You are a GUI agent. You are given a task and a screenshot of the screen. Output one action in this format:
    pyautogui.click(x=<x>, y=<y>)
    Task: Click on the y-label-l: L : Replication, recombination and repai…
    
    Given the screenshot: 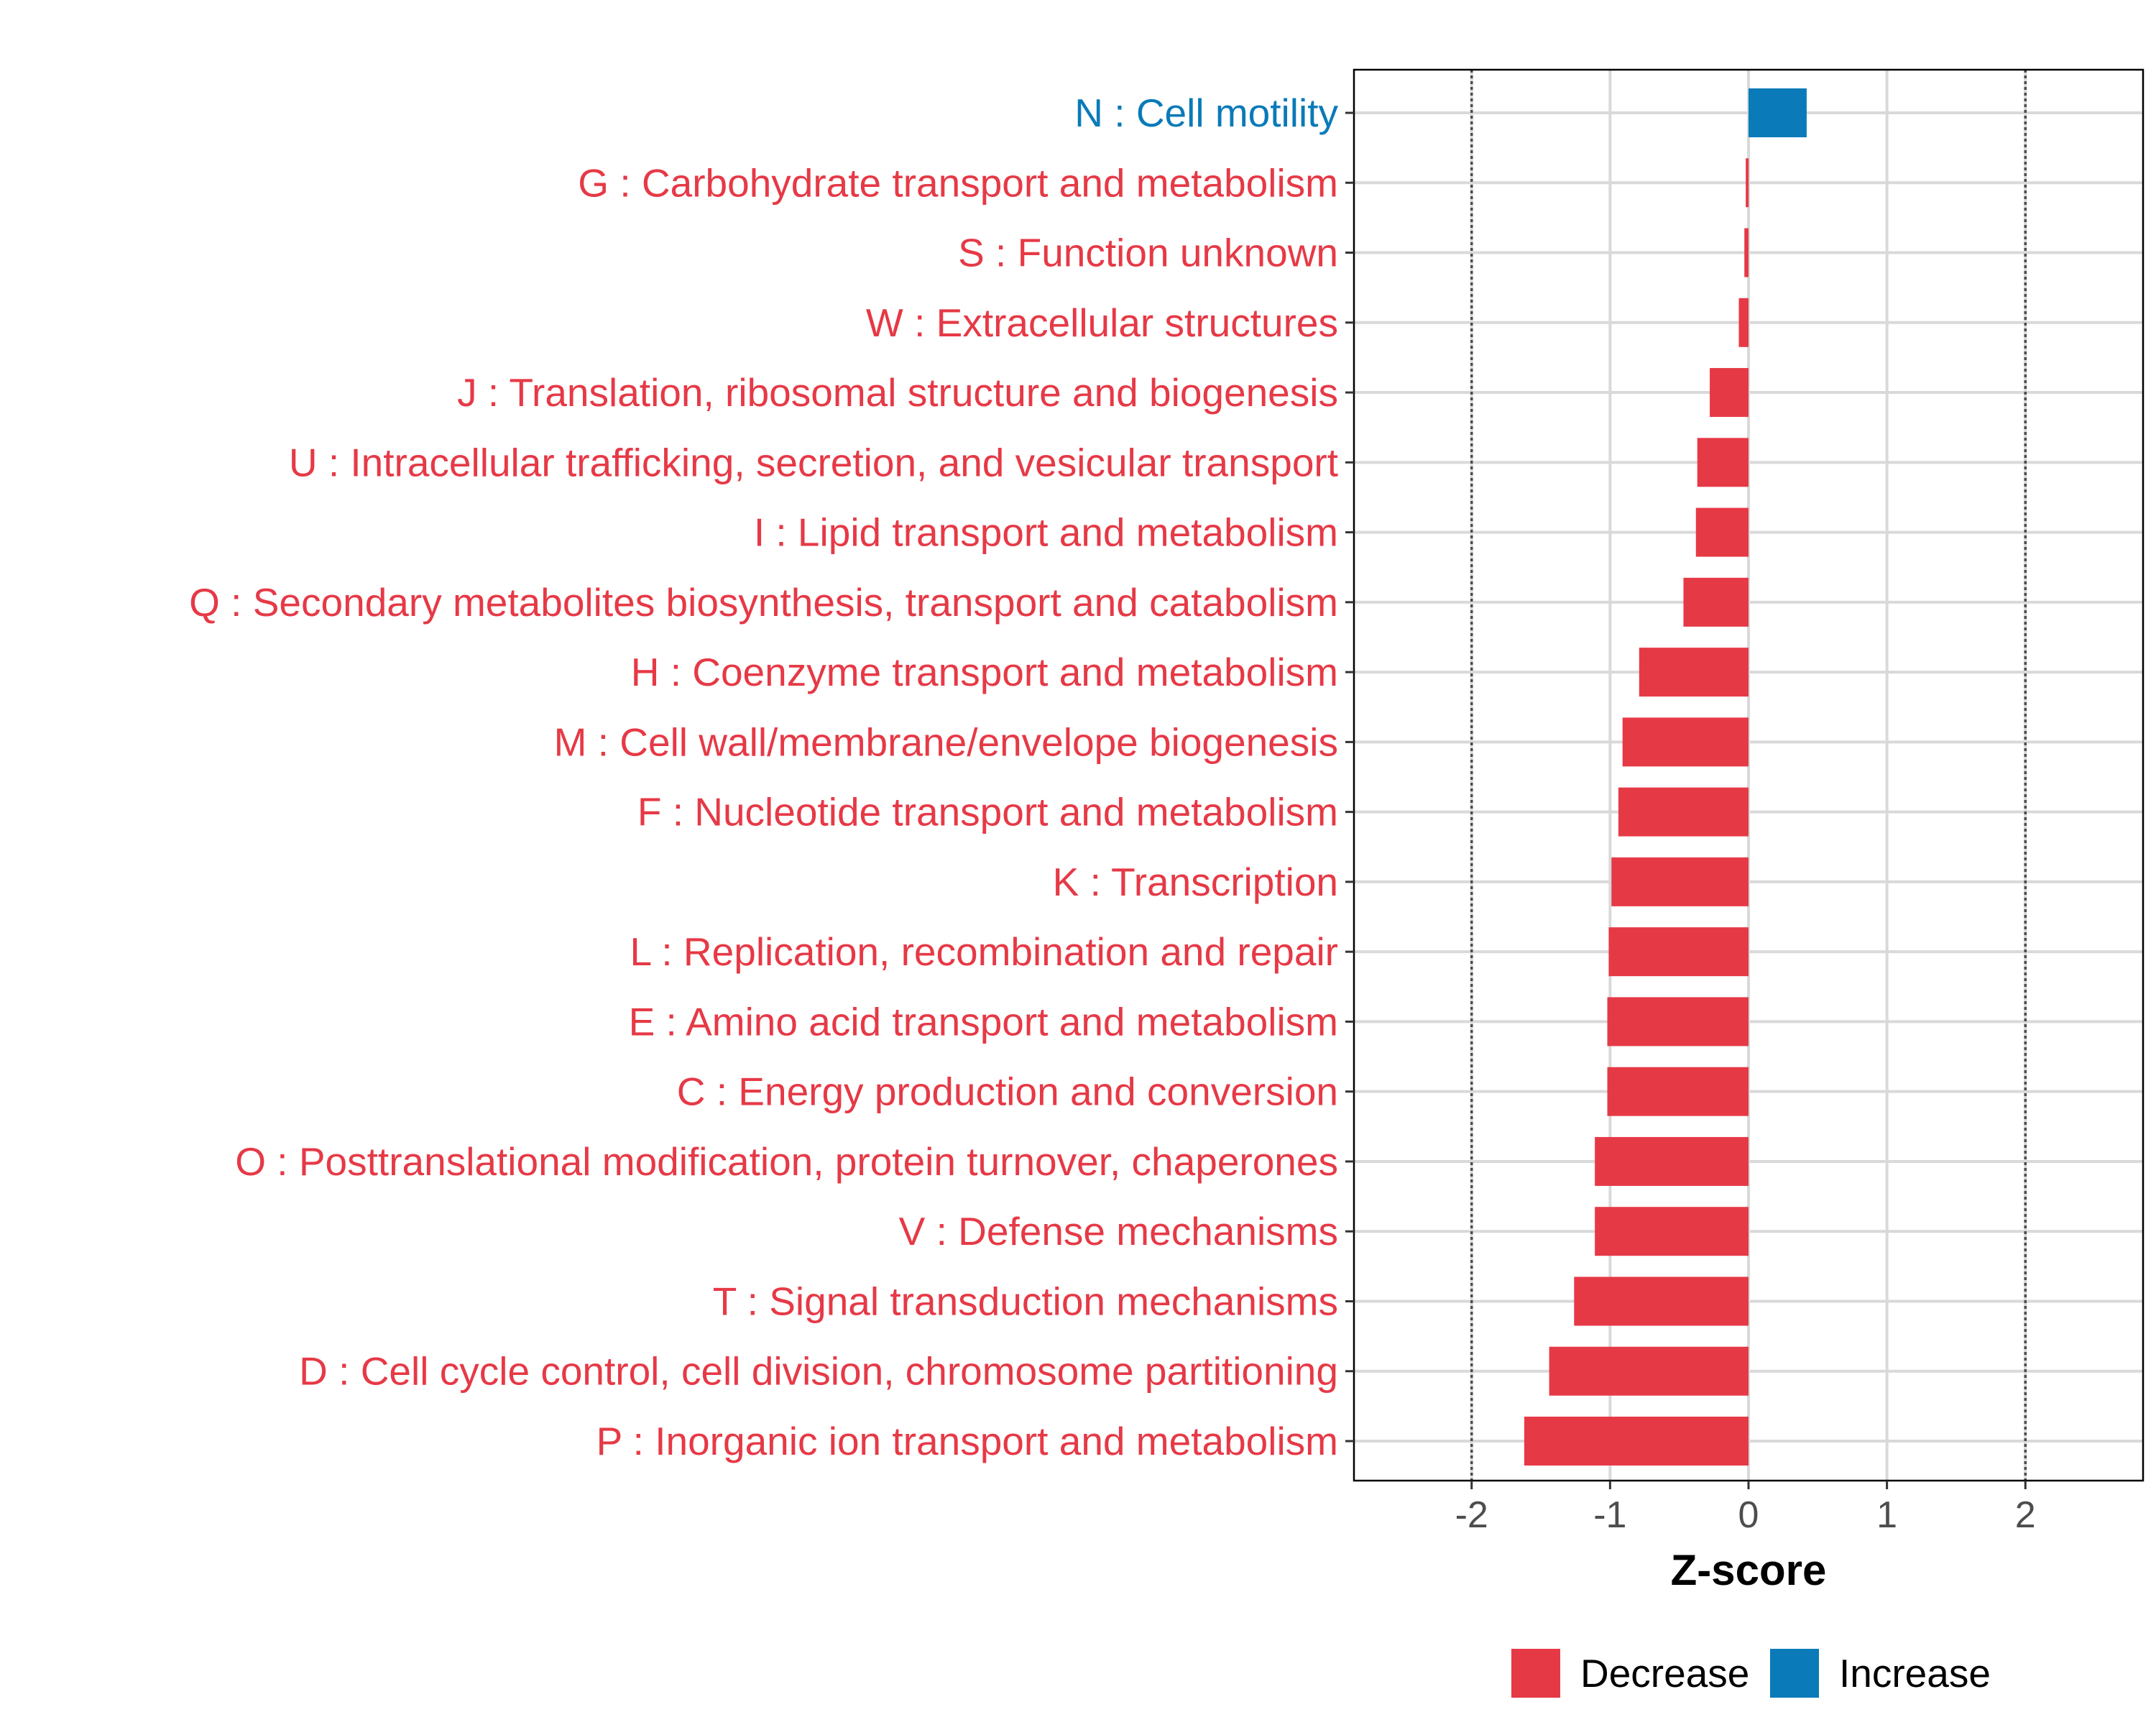 What is the action you would take?
    pyautogui.click(x=984, y=951)
    